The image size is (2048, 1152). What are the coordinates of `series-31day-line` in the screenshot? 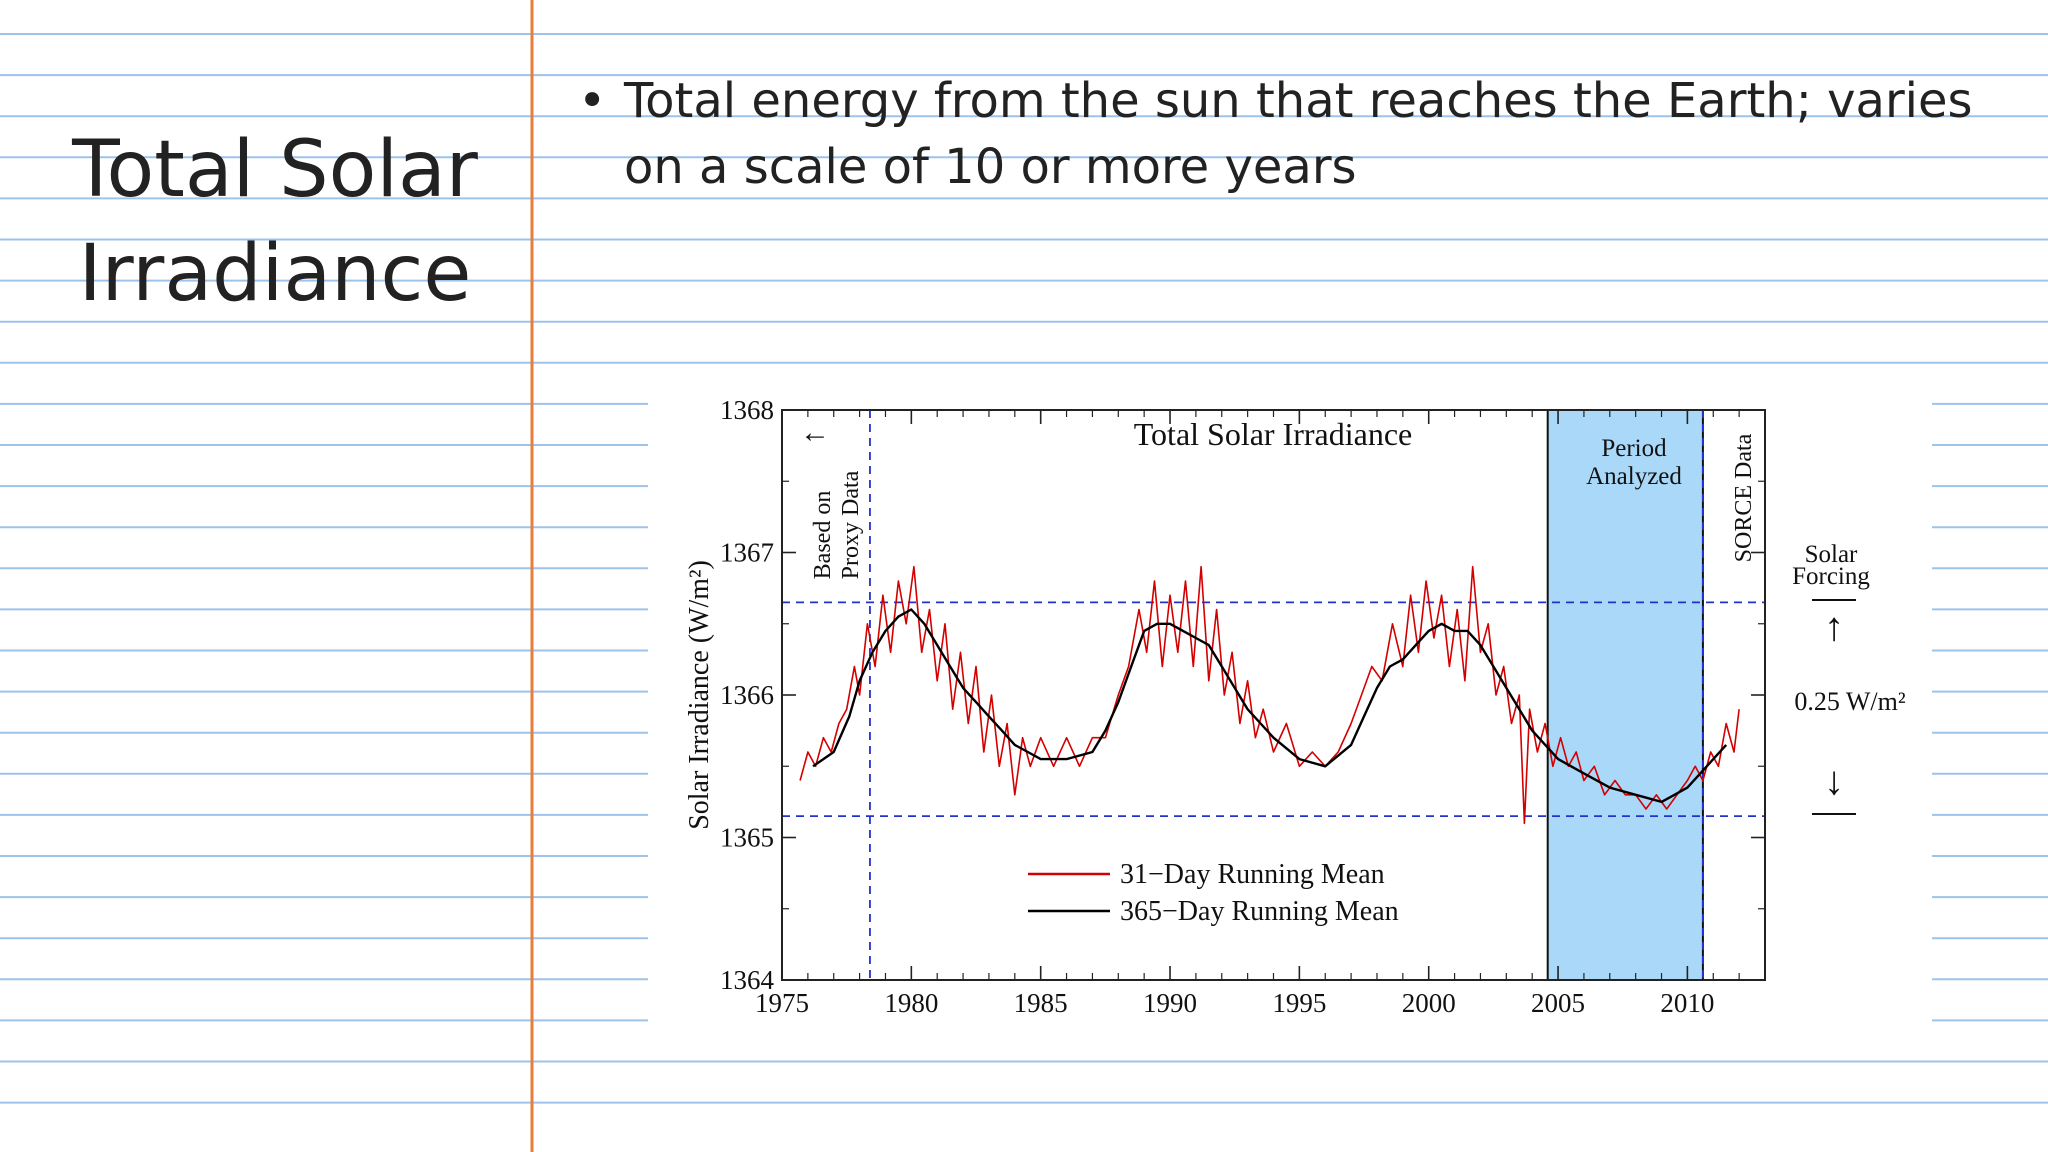 It's located at (1269, 695).